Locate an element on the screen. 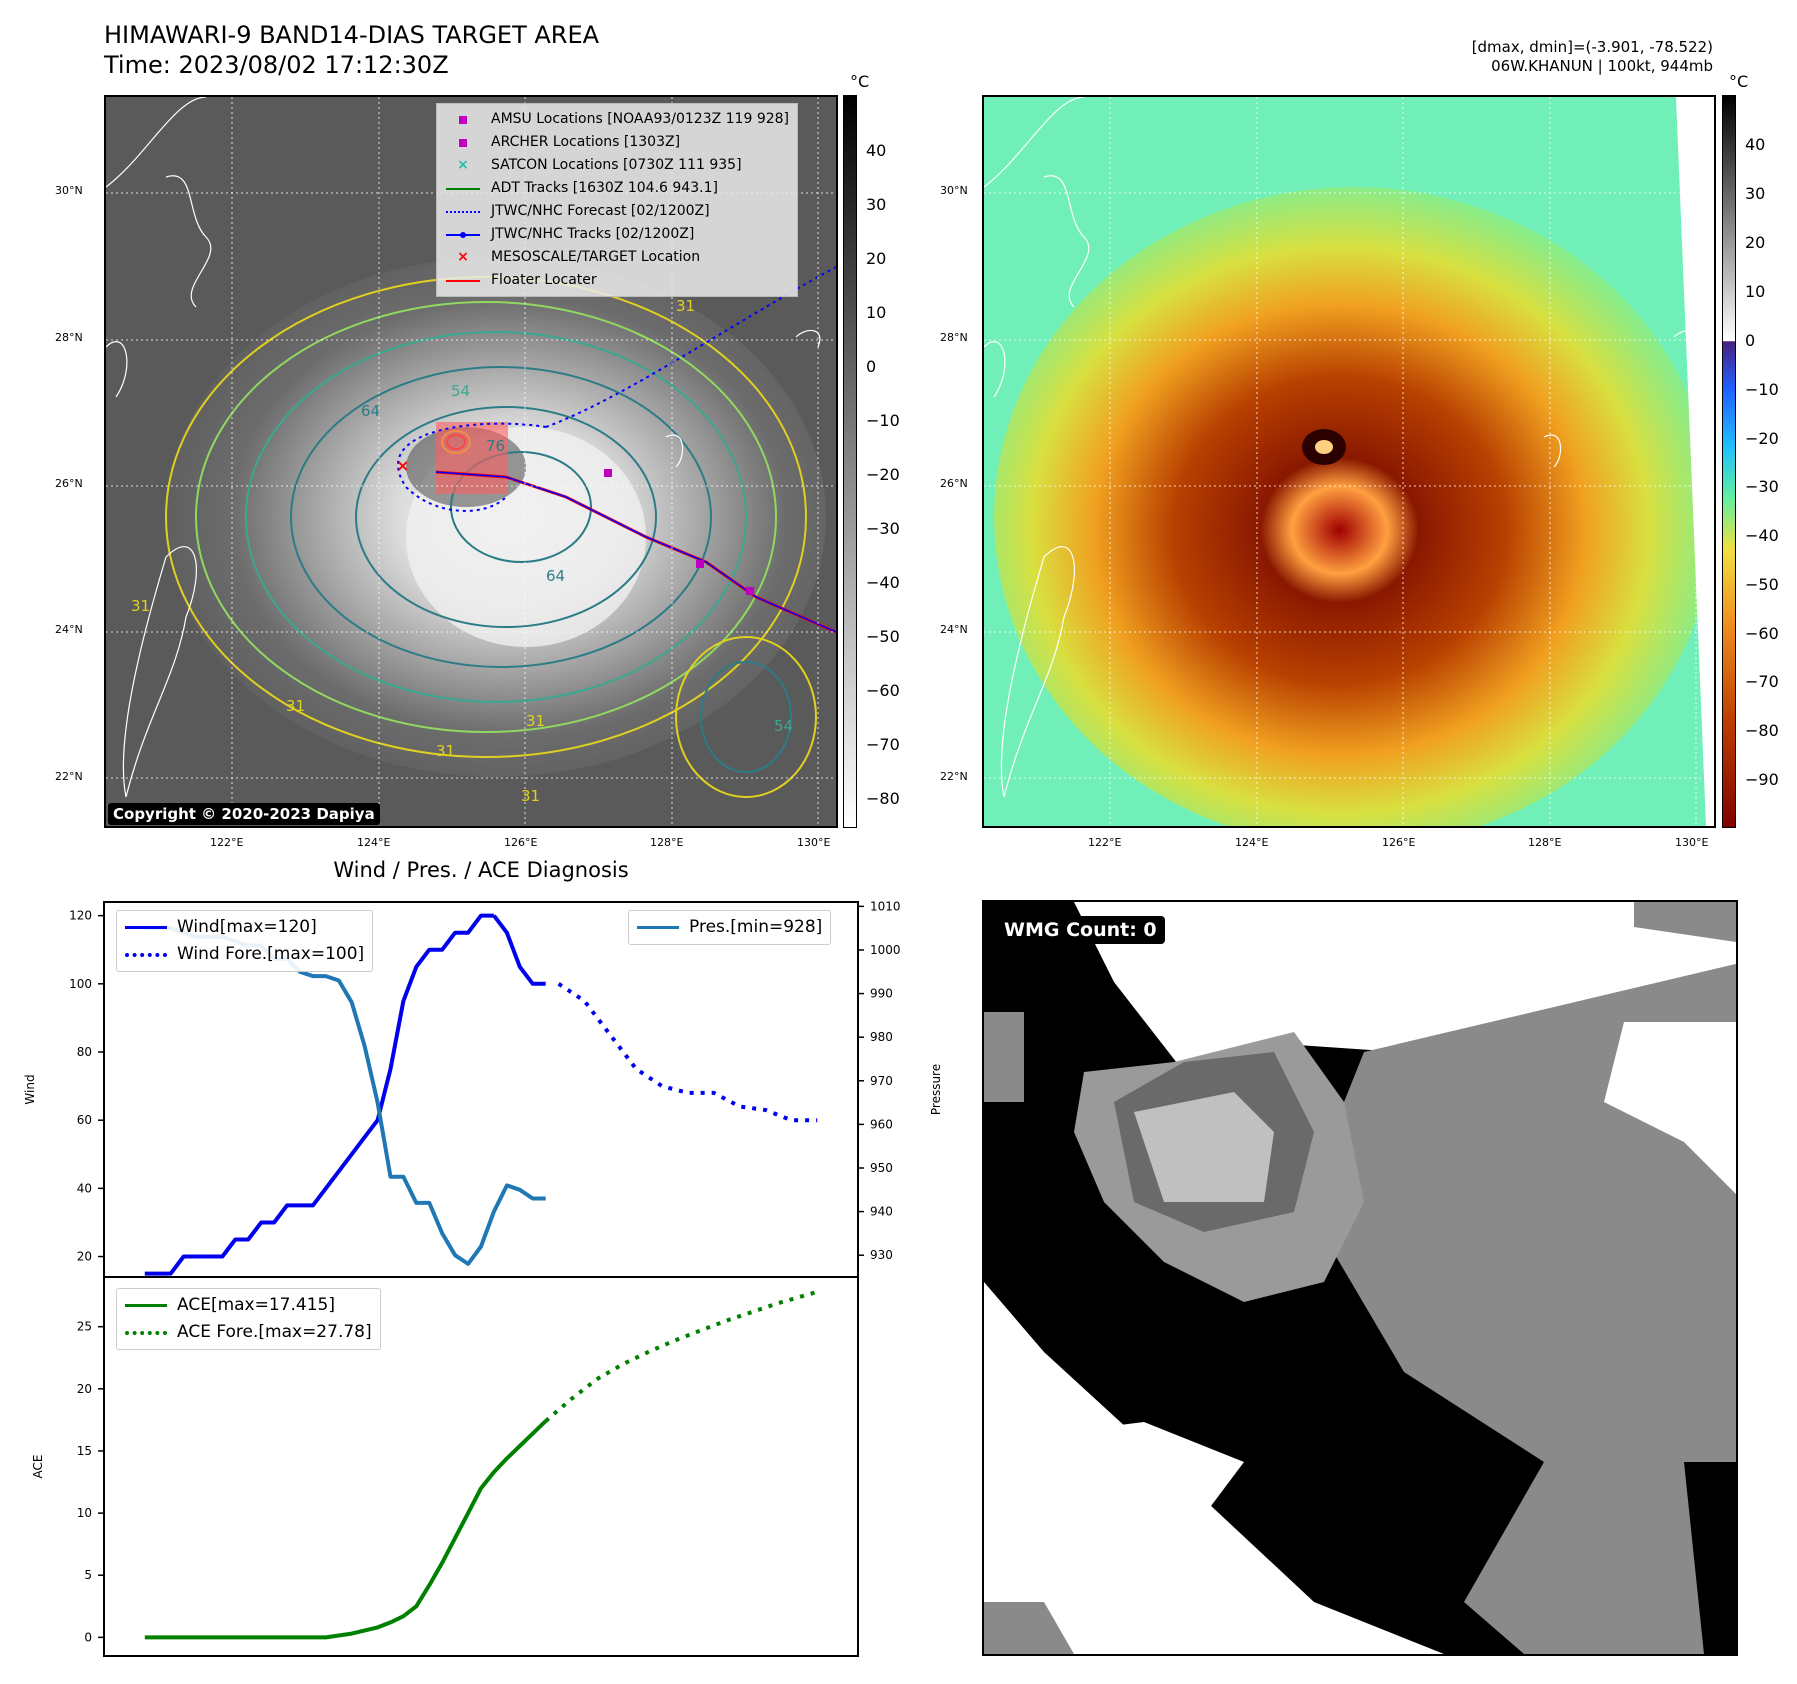 Image resolution: width=1797 pixels, height=1684 pixels. wind-line is located at coordinates (520, 950).